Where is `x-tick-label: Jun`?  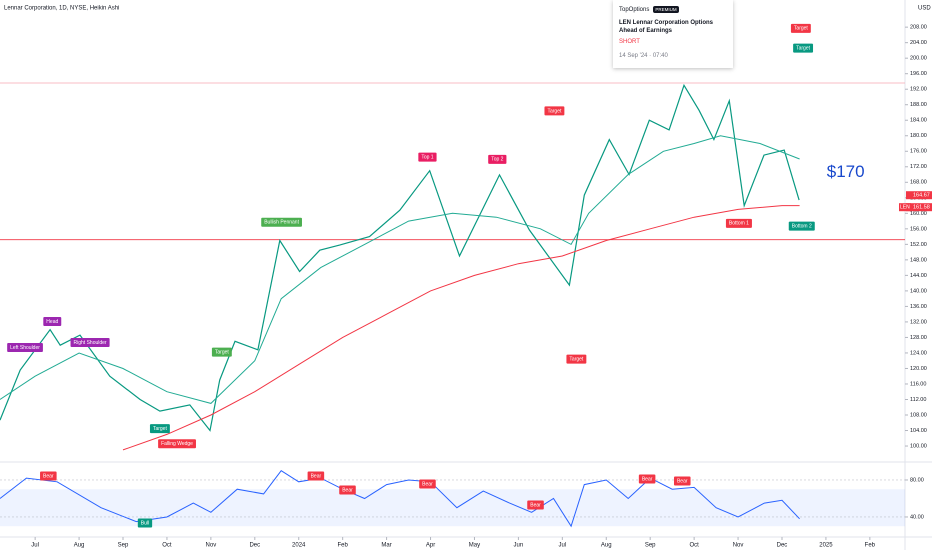 x-tick-label: Jun is located at coordinates (519, 546).